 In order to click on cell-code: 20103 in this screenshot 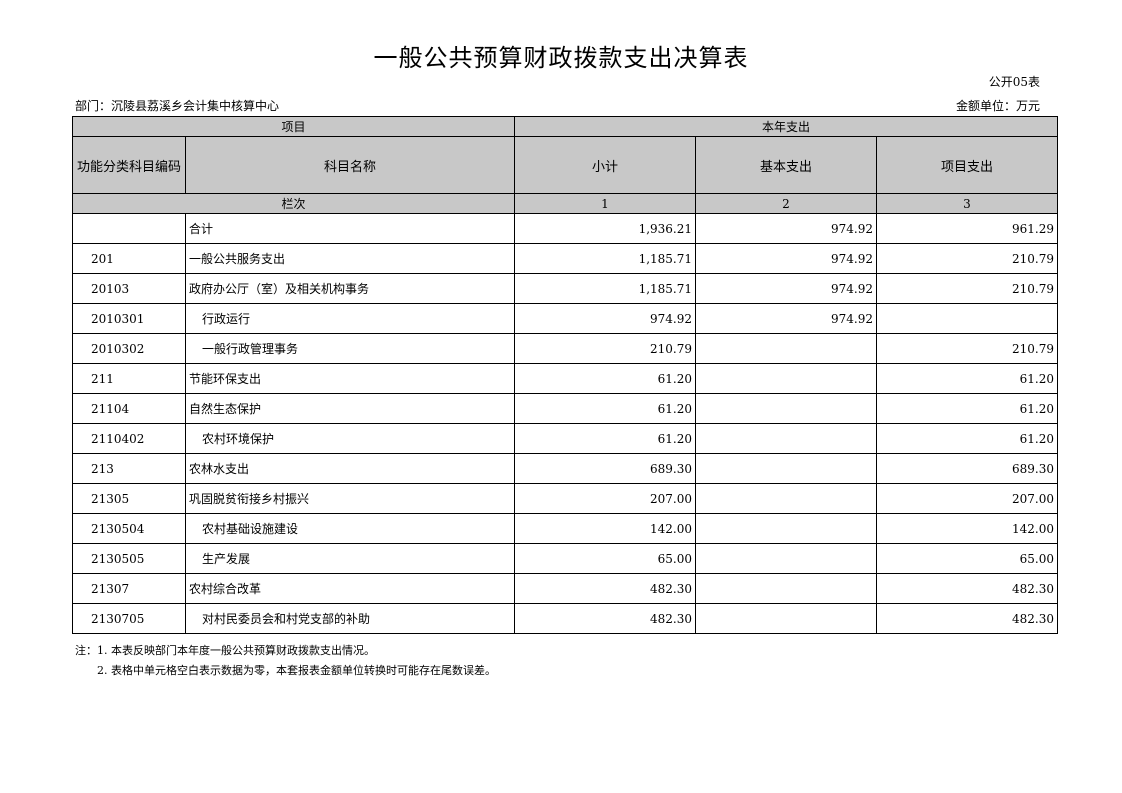, I will do `click(129, 288)`.